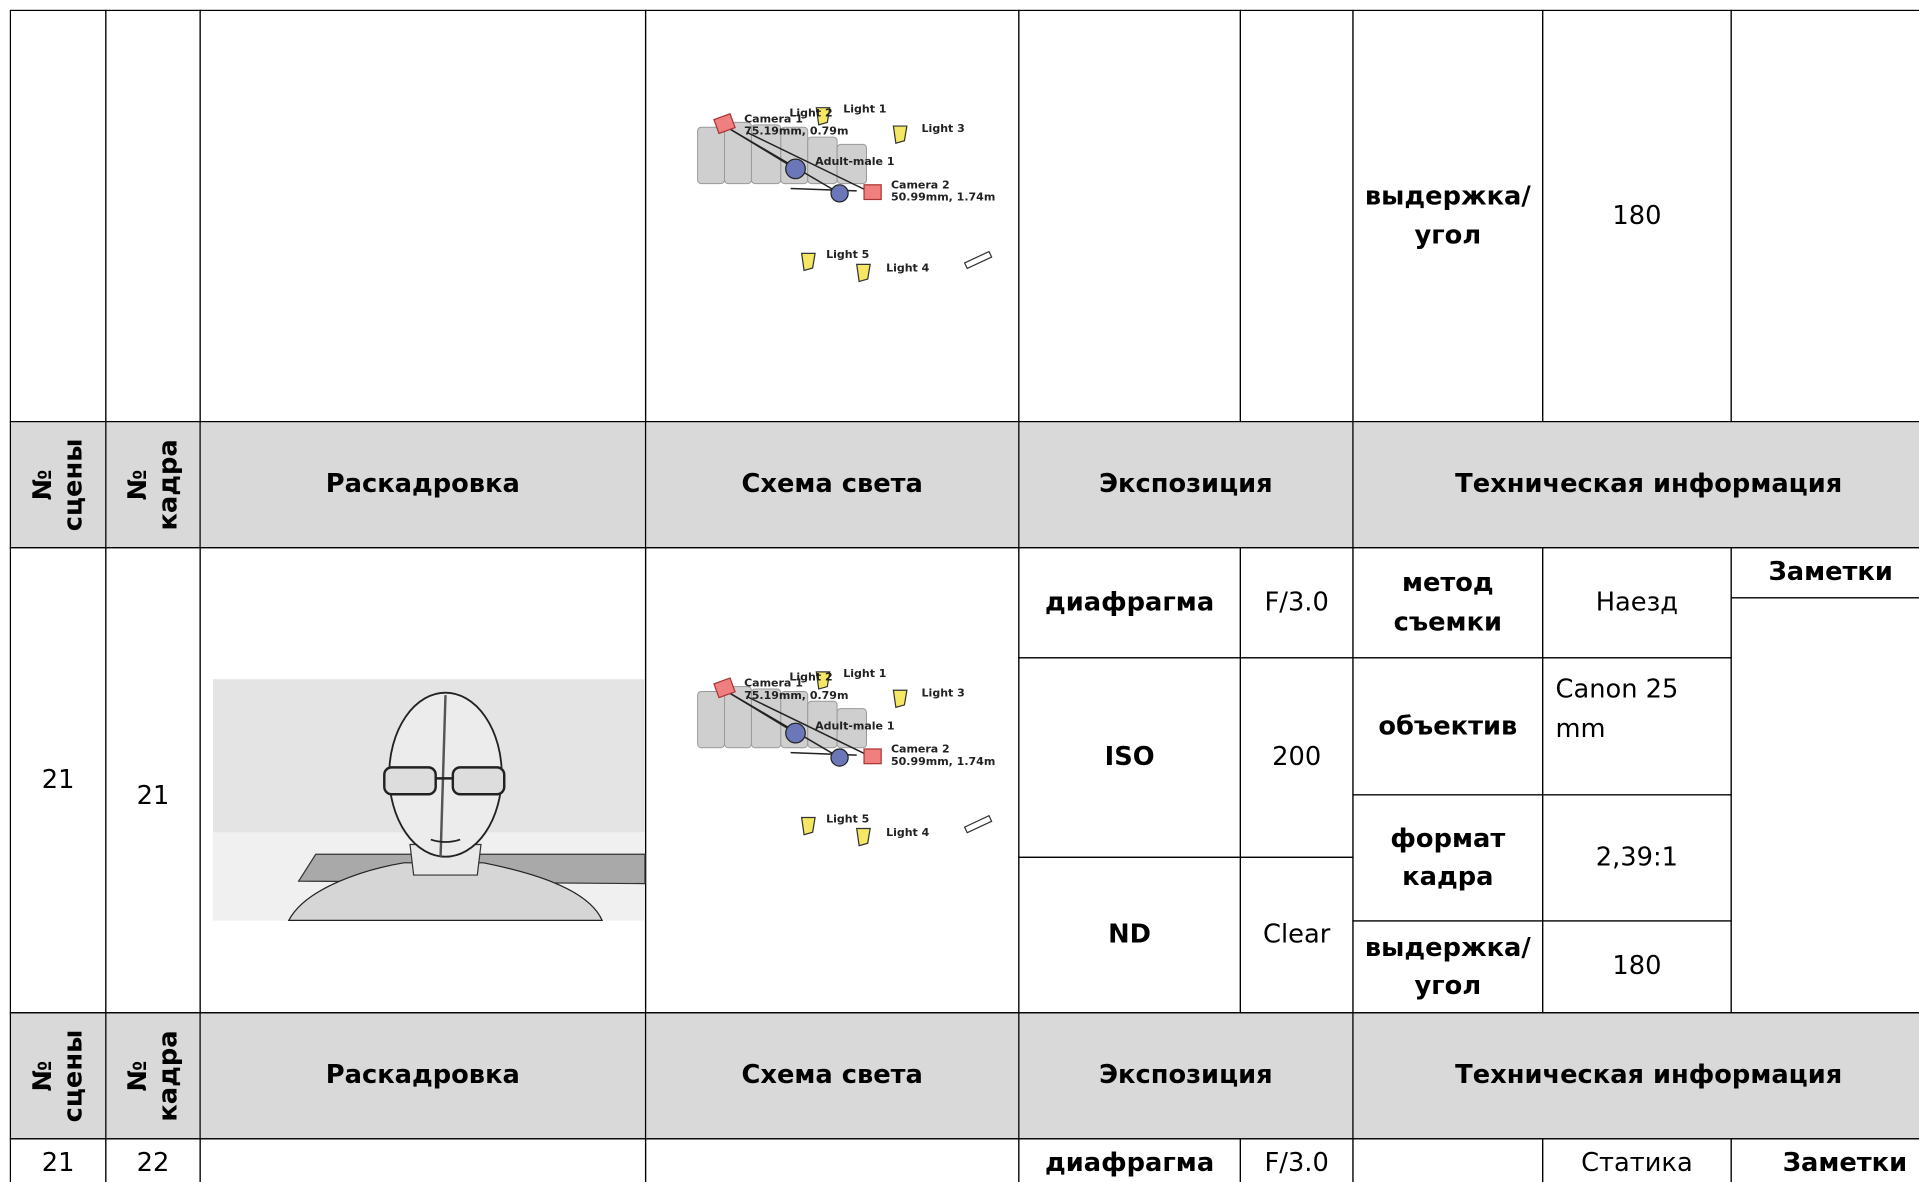  Describe the element at coordinates (1824, 1160) in the screenshot. I see `table-cell: Заметки` at that location.